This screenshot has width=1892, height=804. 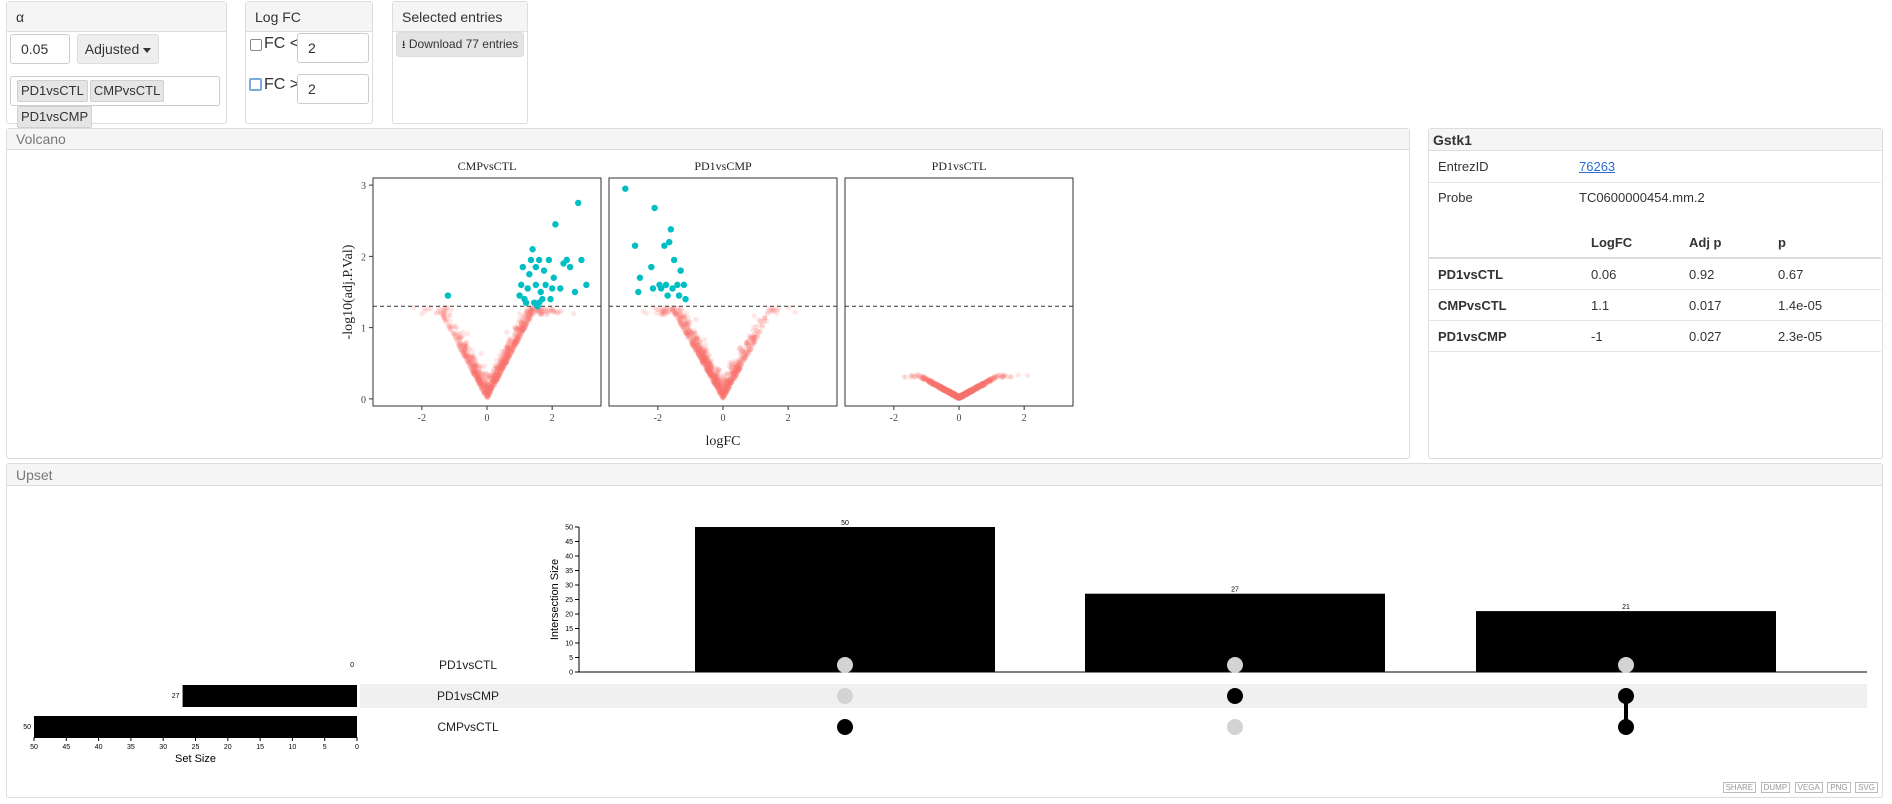 I want to click on x-tick-label: 2, so click(x=552, y=418).